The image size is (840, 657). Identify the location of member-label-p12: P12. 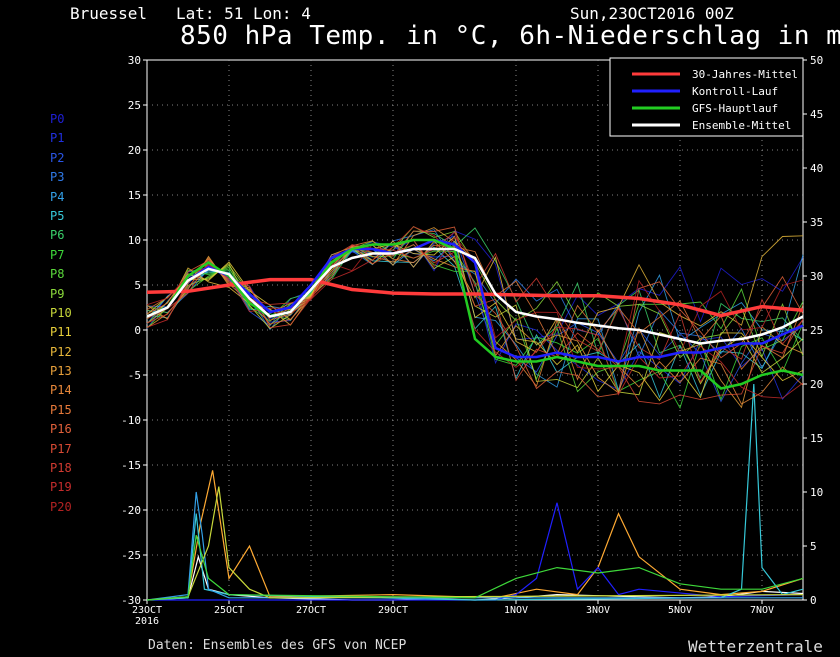
(61, 351).